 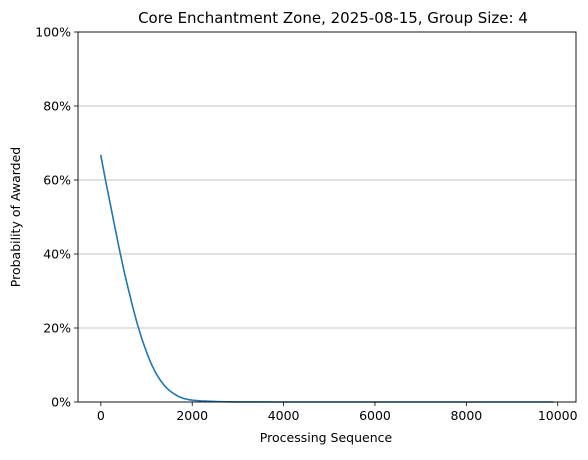 I want to click on y-axis-label: Probability of Awarded, so click(x=15, y=217).